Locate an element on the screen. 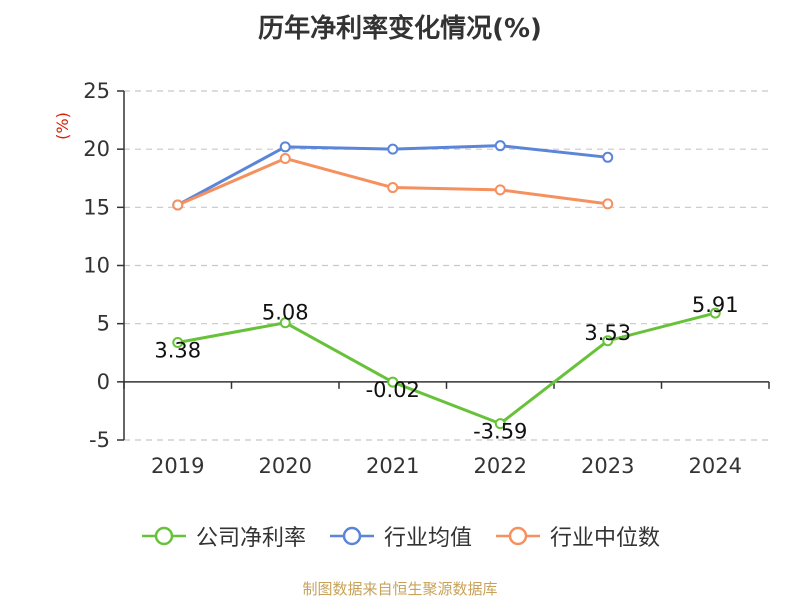  data-label: -0.02 is located at coordinates (393, 390).